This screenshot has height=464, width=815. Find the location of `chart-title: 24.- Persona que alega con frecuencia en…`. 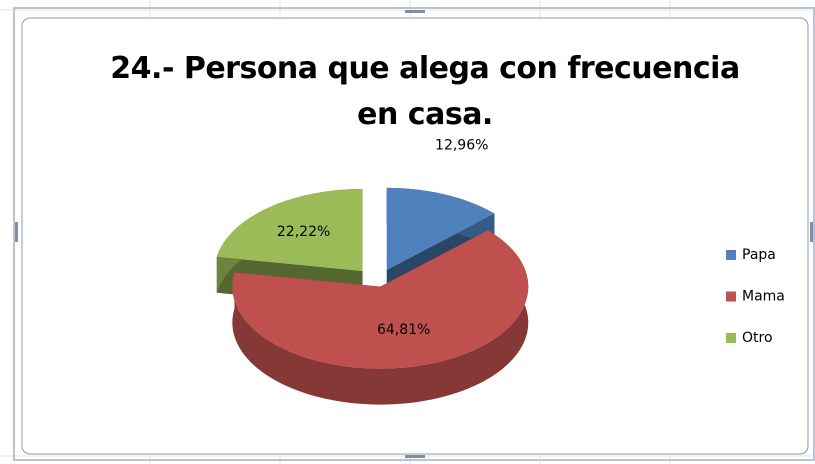

chart-title: 24.- Persona que alega con frecuencia en… is located at coordinates (425, 91).